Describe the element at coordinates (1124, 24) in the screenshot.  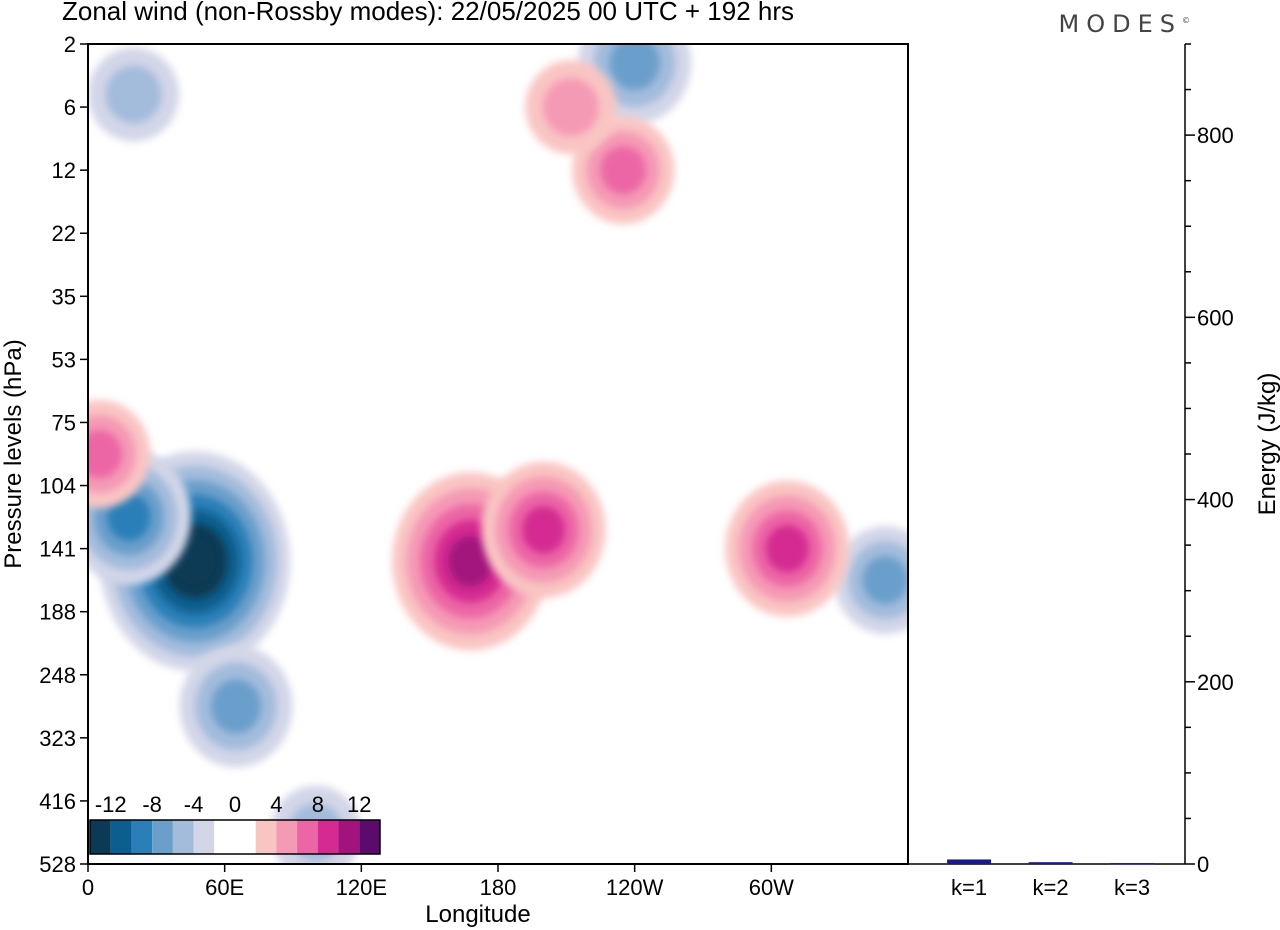
I see `modes-logo: MODES©` at that location.